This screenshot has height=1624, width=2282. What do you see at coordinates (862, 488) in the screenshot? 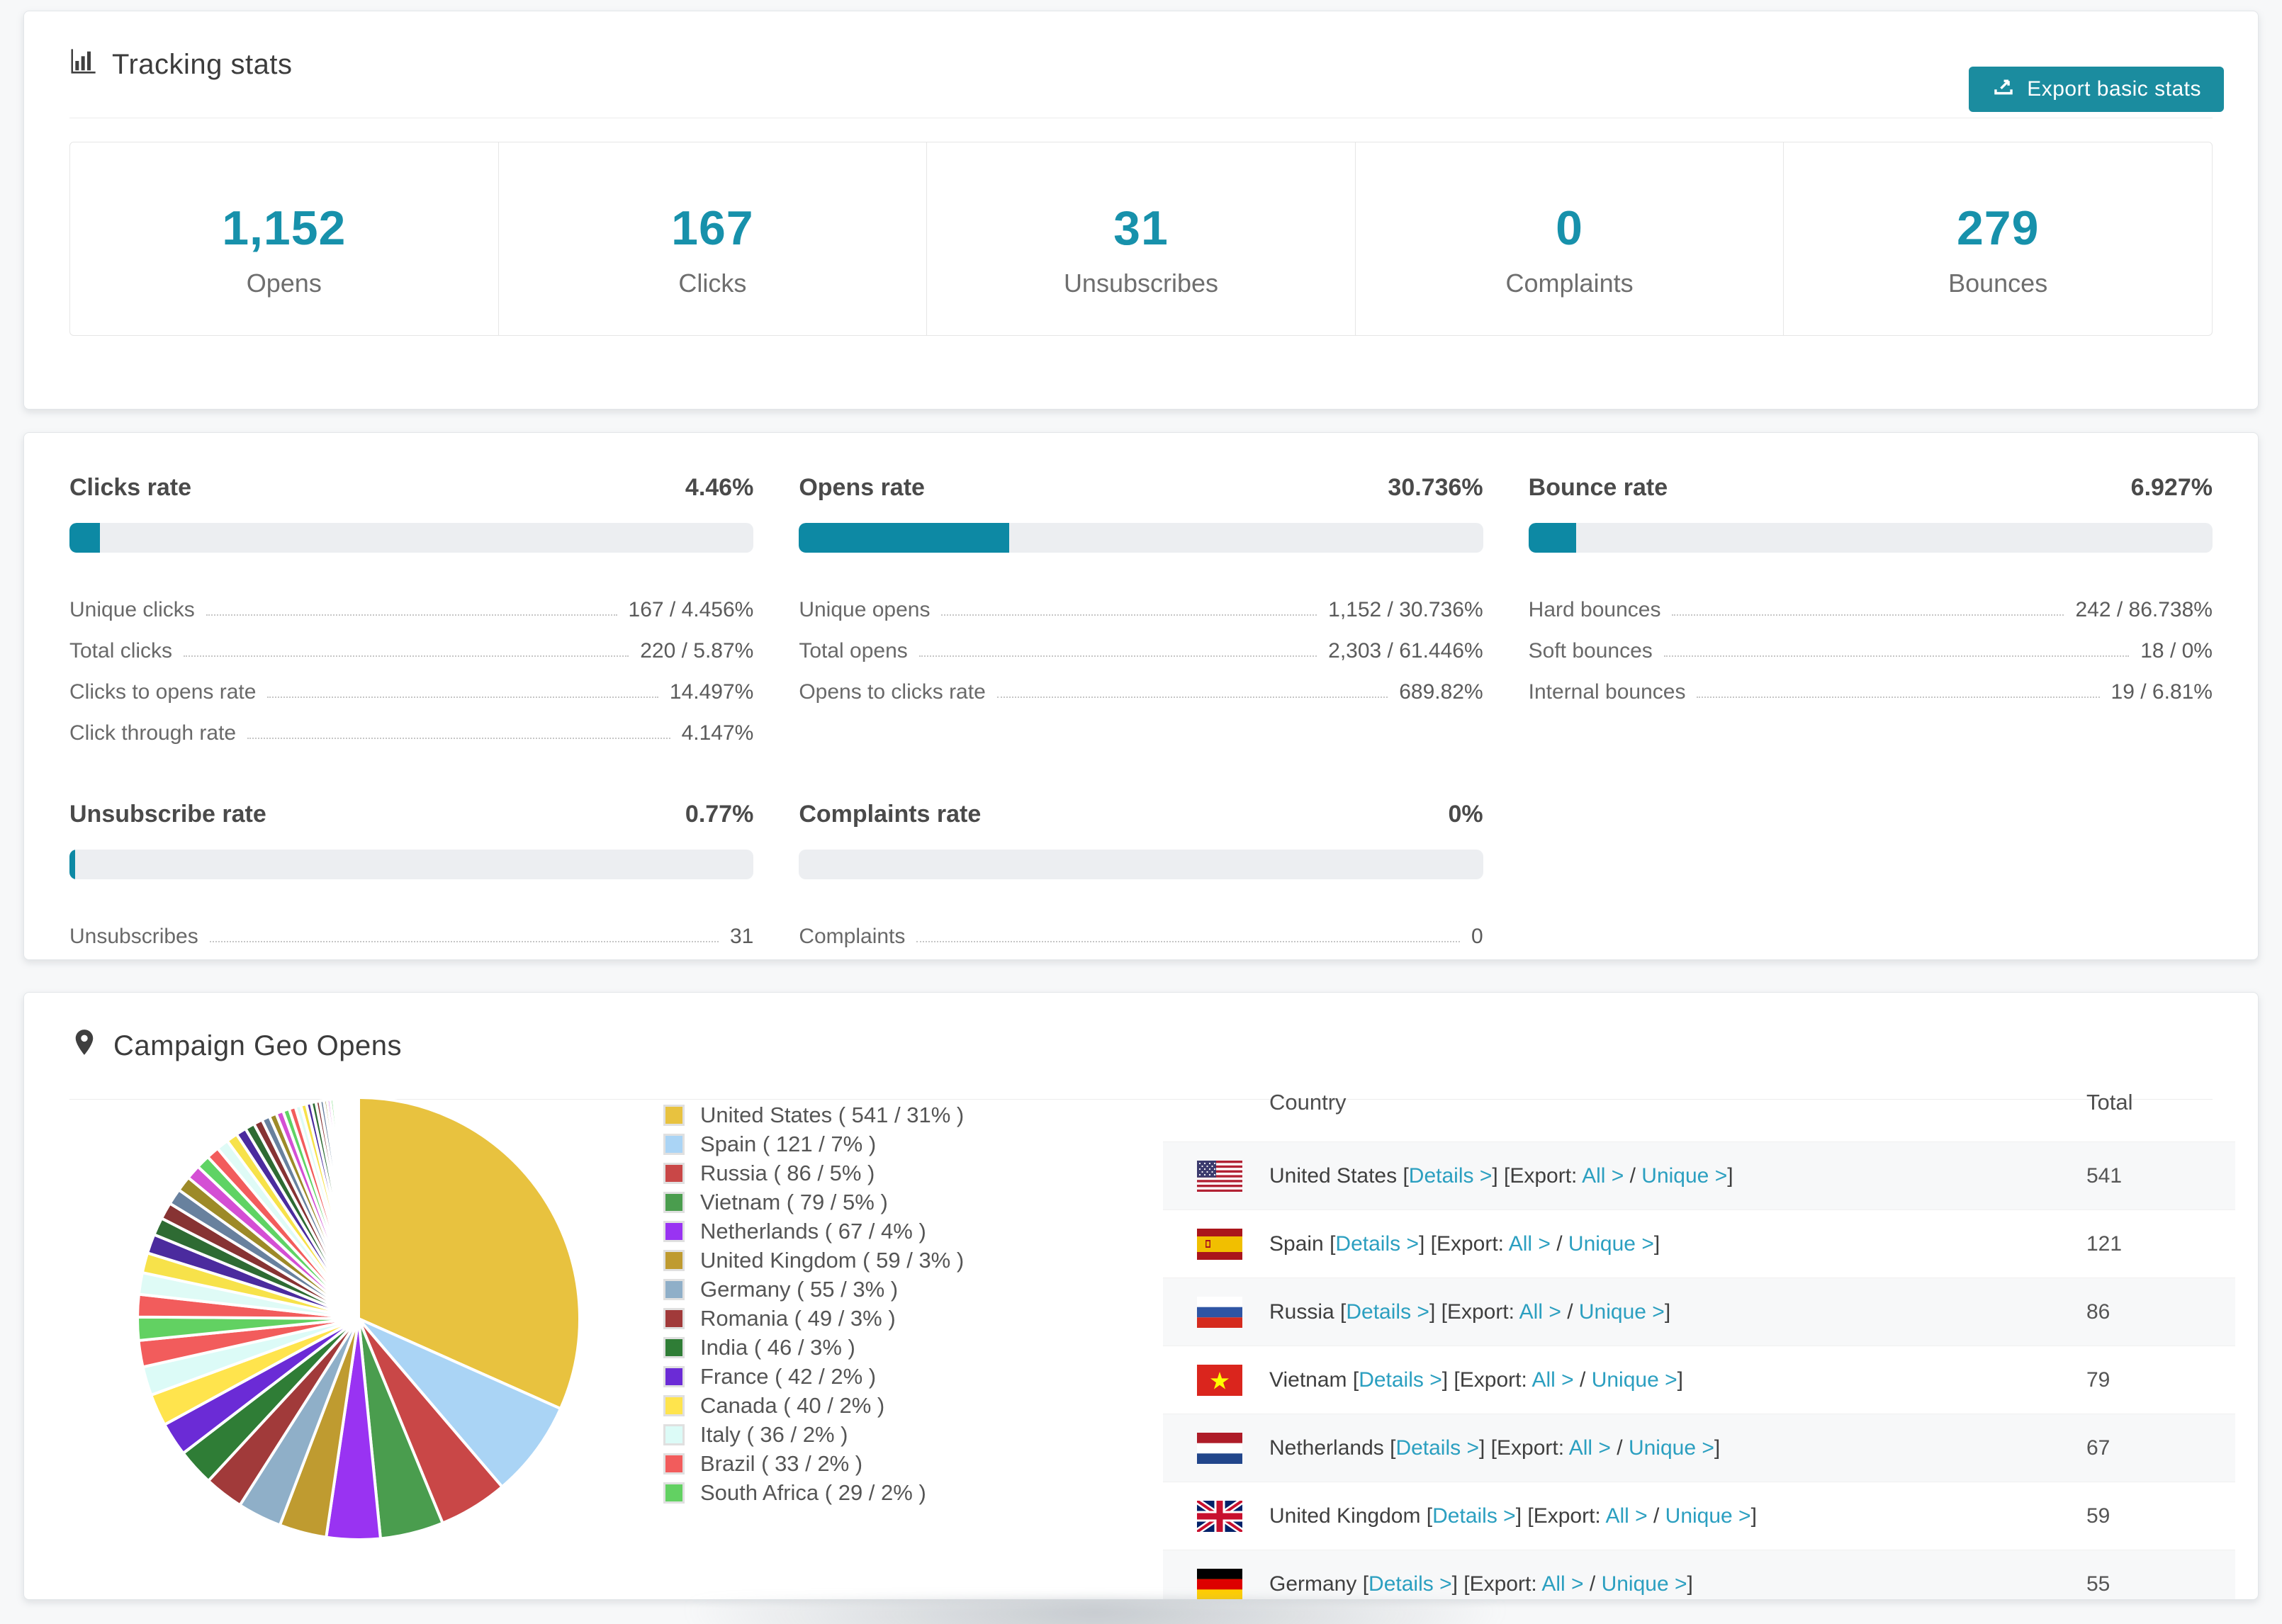
I see `rate-title: Opens rate` at bounding box center [862, 488].